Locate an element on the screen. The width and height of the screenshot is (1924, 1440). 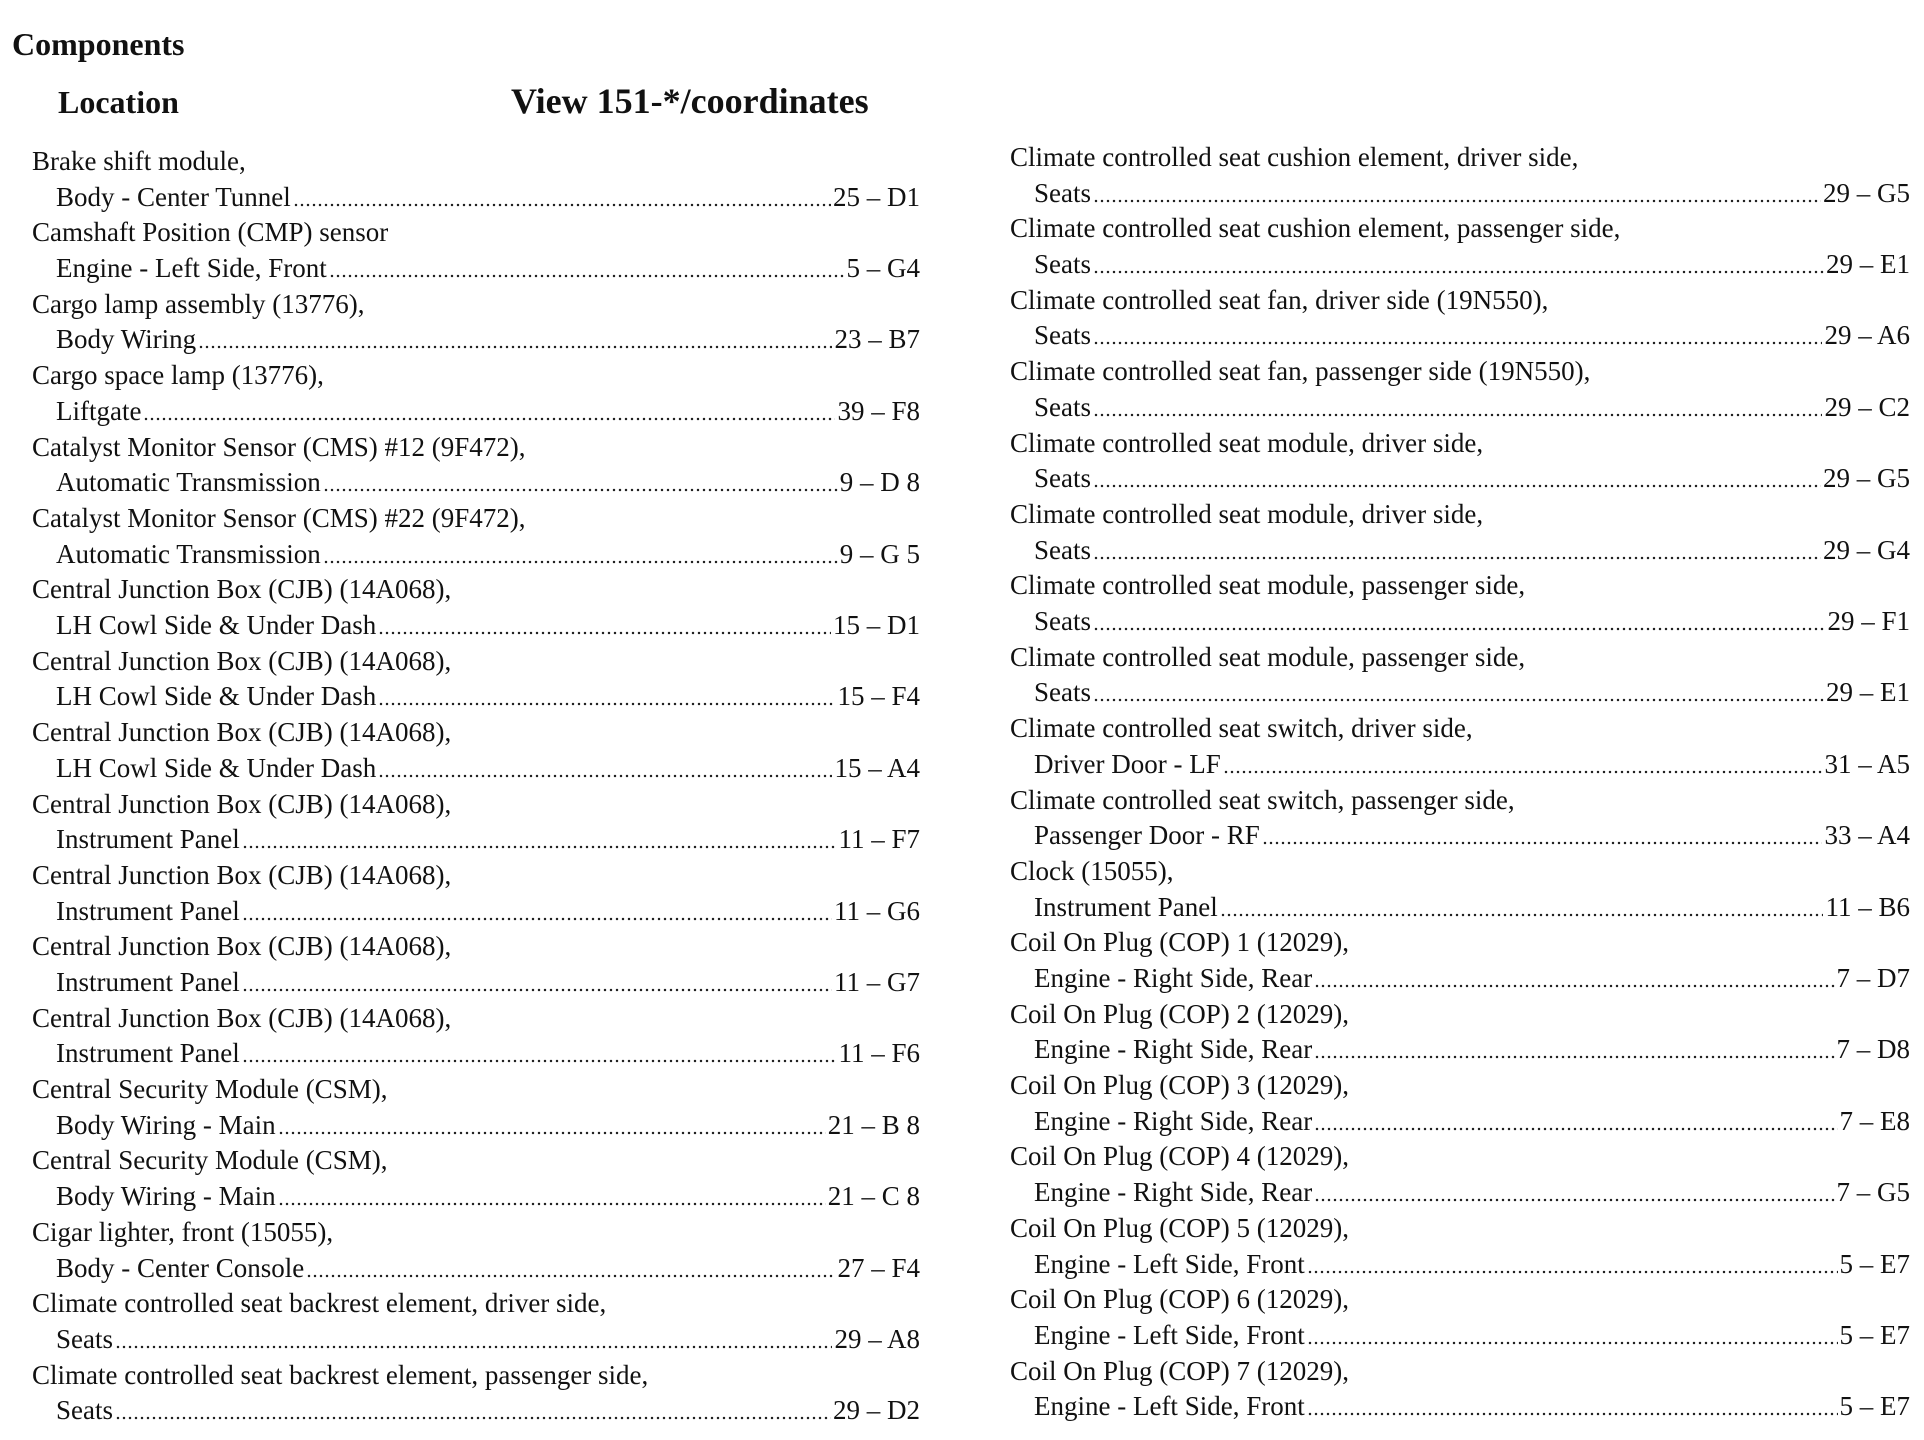
location-line: Automatic Transmission 9 – D 8 is located at coordinates (476, 483).